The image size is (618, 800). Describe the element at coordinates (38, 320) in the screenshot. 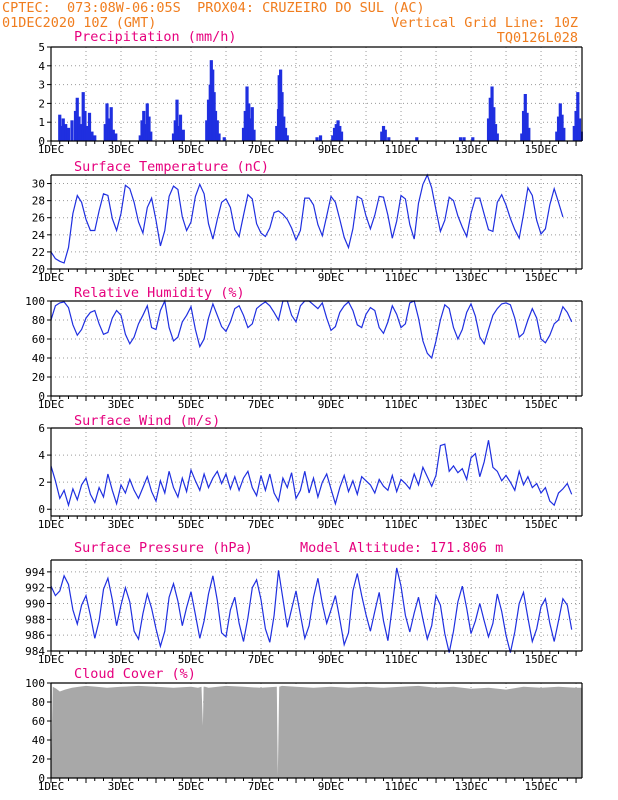

I see `y-tick-label: 80` at that location.